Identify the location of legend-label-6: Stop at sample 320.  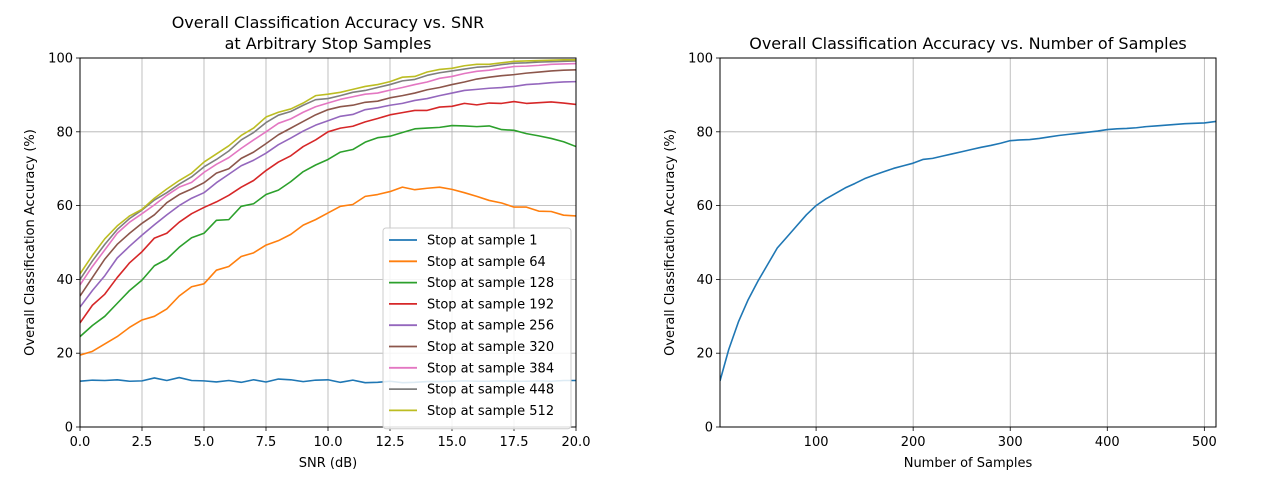
(490, 347).